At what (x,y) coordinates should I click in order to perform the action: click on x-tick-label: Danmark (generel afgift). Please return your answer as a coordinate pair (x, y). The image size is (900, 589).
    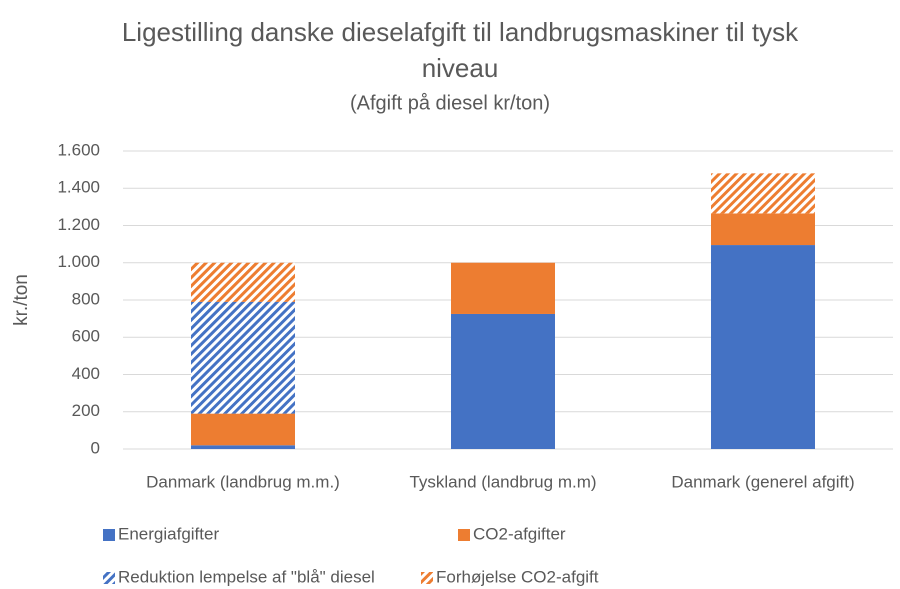
    Looking at the image, I should click on (762, 481).